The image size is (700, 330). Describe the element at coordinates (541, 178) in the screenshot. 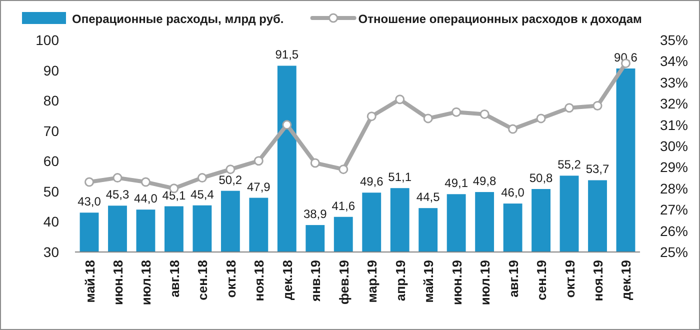

I see `data-label: 50,8` at that location.